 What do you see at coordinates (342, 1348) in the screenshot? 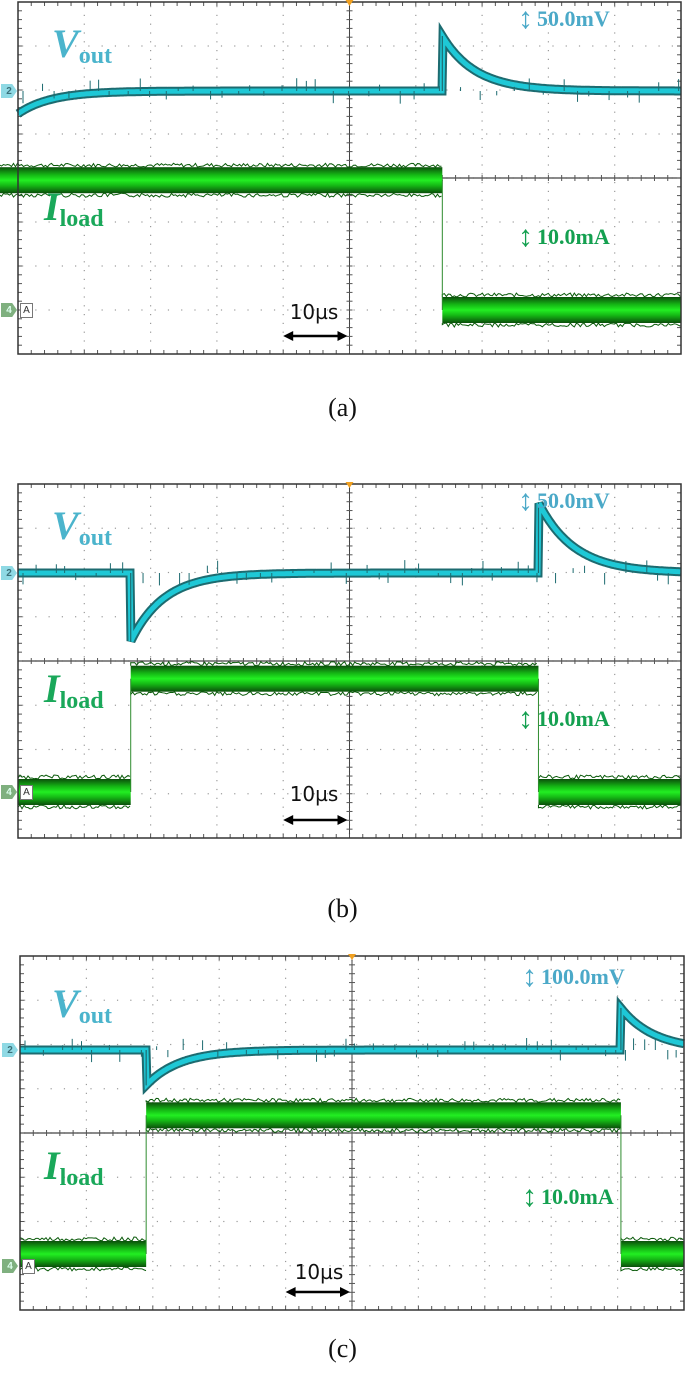
I see `caption-c: (c)` at bounding box center [342, 1348].